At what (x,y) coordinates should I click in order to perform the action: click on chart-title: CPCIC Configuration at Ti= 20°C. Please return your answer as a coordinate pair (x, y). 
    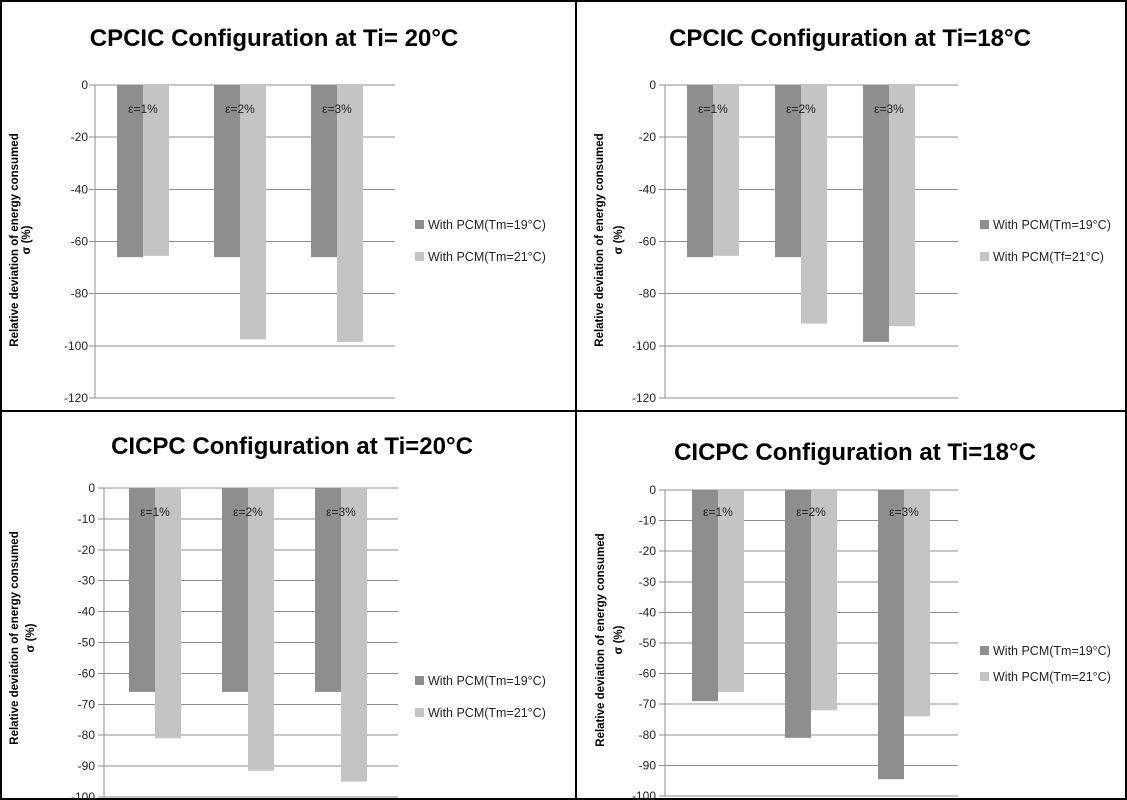
    Looking at the image, I should click on (274, 38).